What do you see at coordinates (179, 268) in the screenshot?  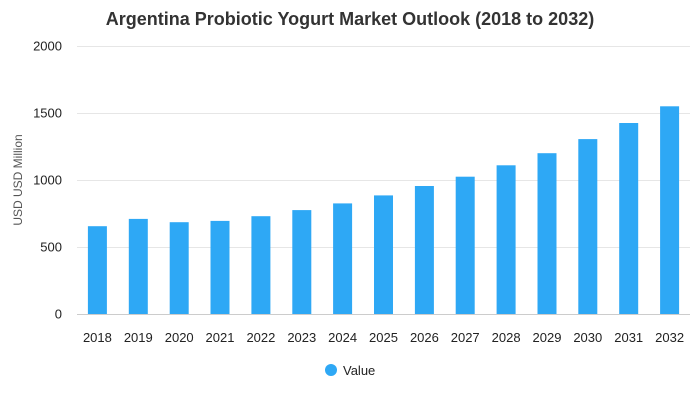 I see `bar-2020` at bounding box center [179, 268].